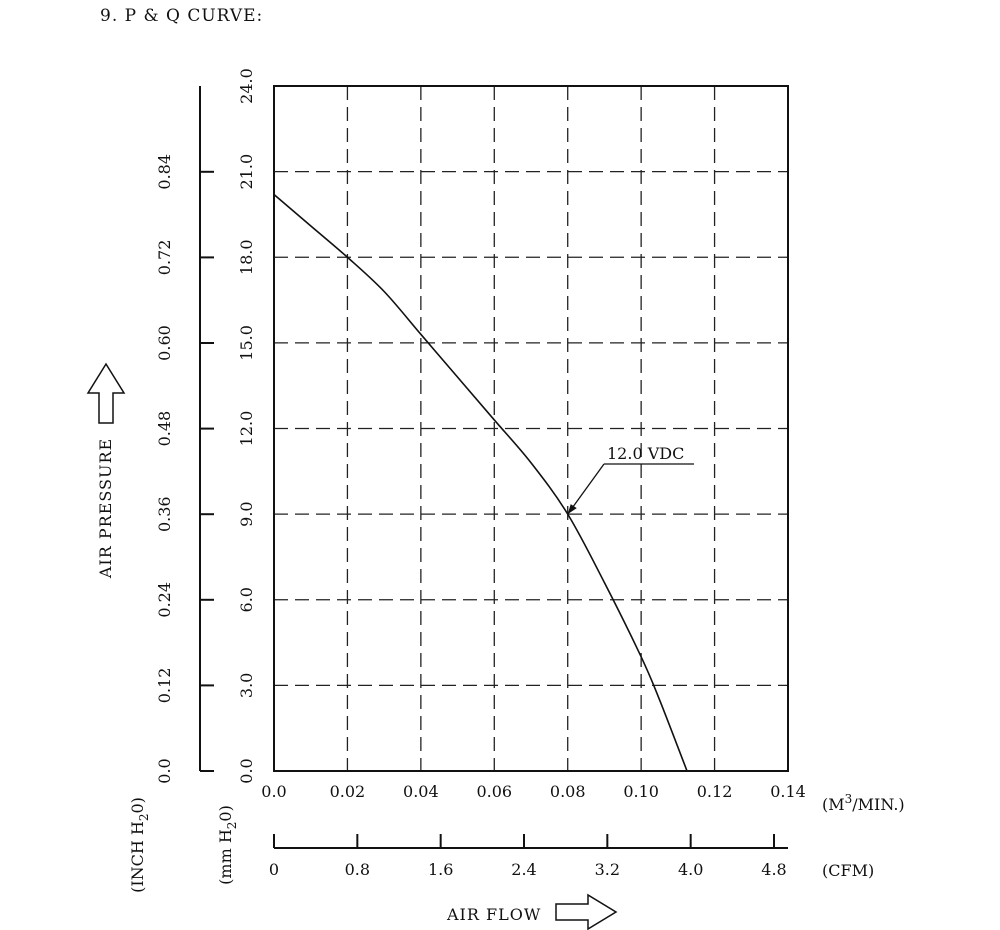  I want to click on inch-tick-label: 0.36, so click(164, 514).